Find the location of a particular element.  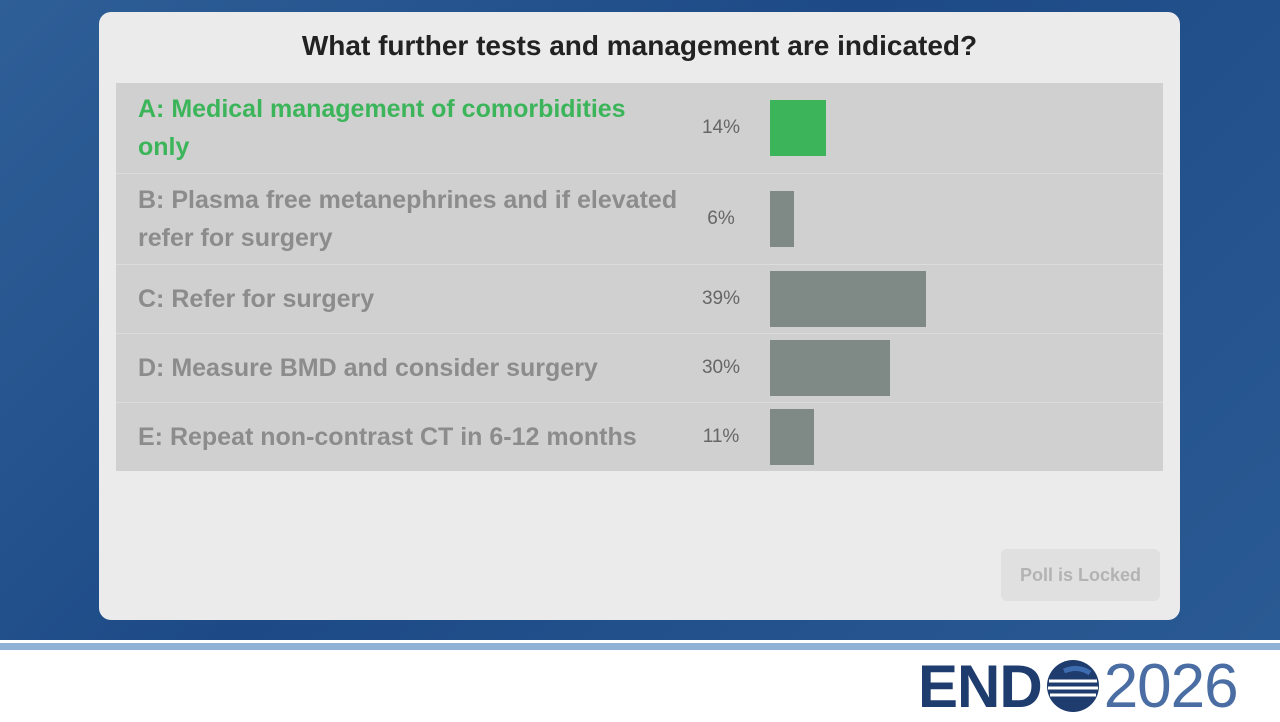

option-percent: 14% is located at coordinates (721, 127).